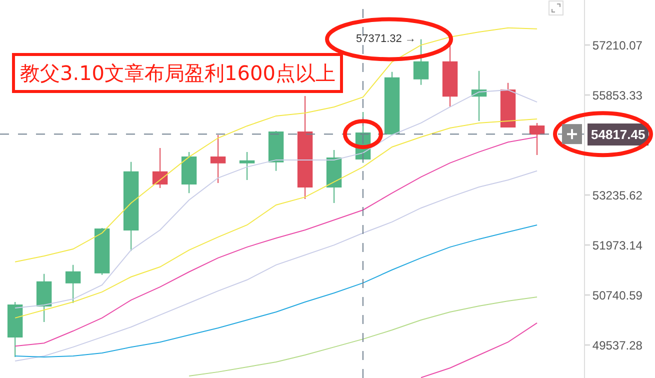  I want to click on y-tick-label: 50740.59, so click(617, 295).